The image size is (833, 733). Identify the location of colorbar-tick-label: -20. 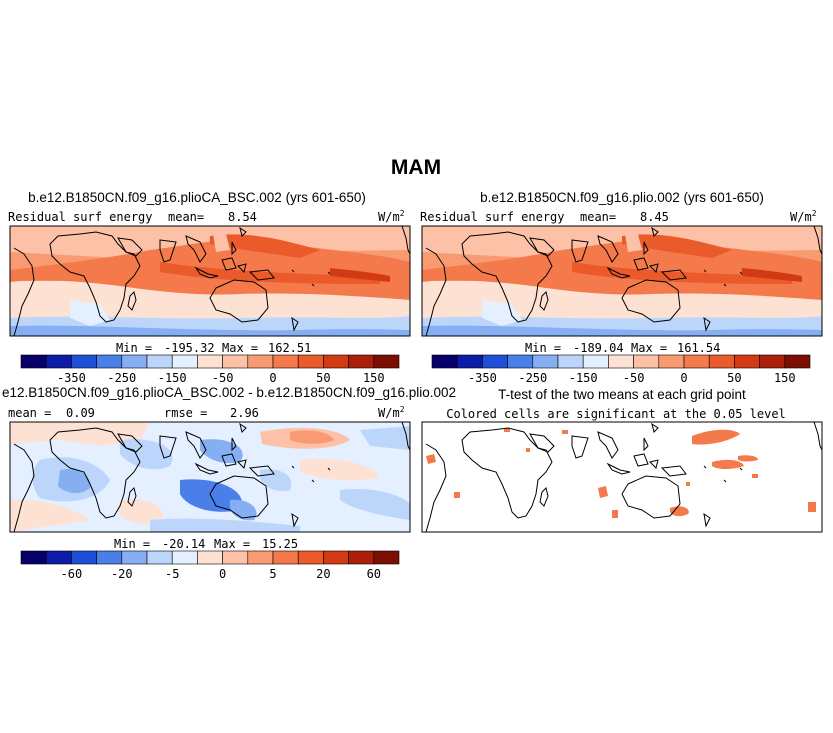
(122, 574).